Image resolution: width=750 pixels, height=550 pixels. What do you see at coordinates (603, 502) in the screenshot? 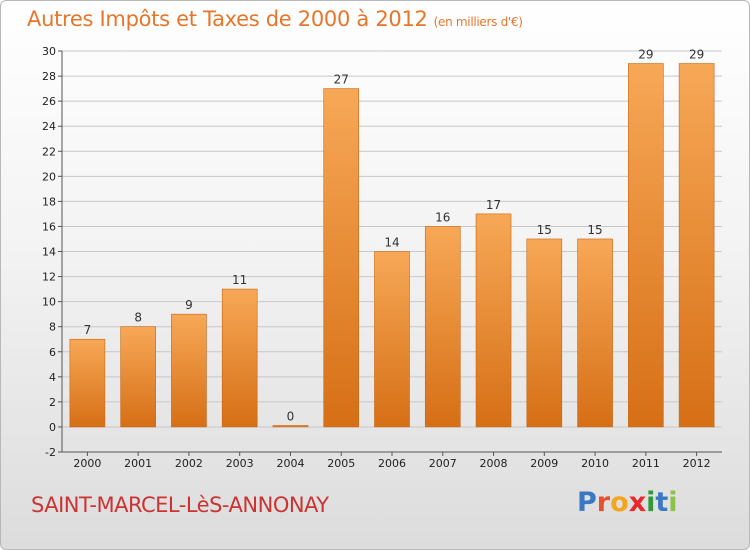
I see `logo-letter: r` at bounding box center [603, 502].